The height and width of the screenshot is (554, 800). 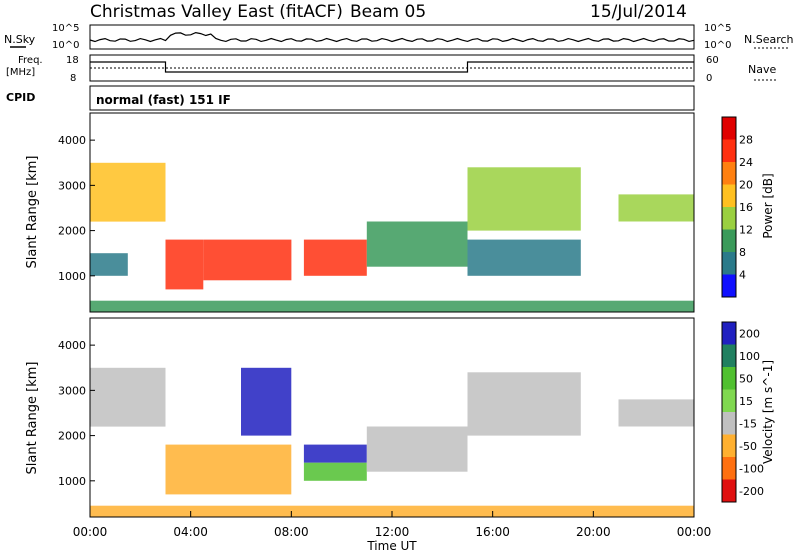 What do you see at coordinates (73, 78) in the screenshot?
I see `freq-tick-bottom: 8` at bounding box center [73, 78].